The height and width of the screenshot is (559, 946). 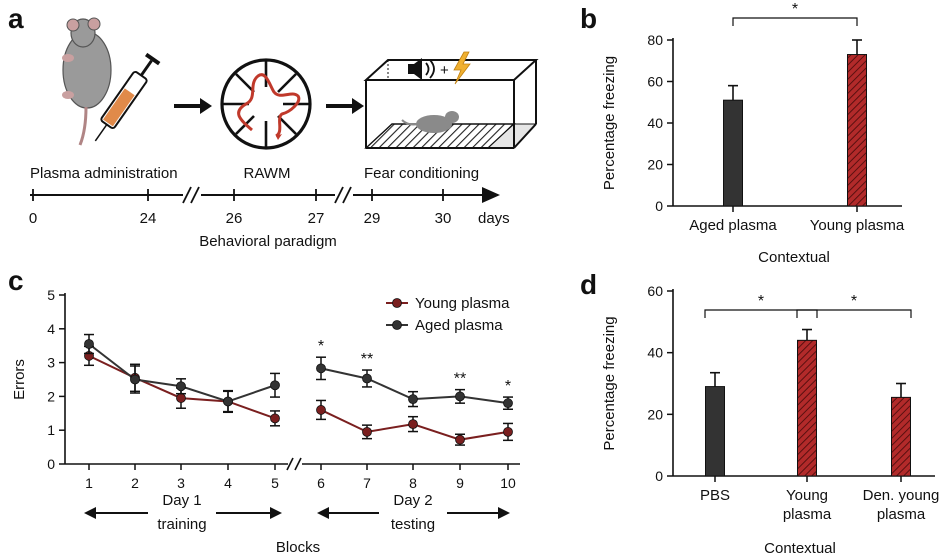 What do you see at coordinates (412, 500) in the screenshot?
I see `chart-c-day-title-1: Day 2` at bounding box center [412, 500].